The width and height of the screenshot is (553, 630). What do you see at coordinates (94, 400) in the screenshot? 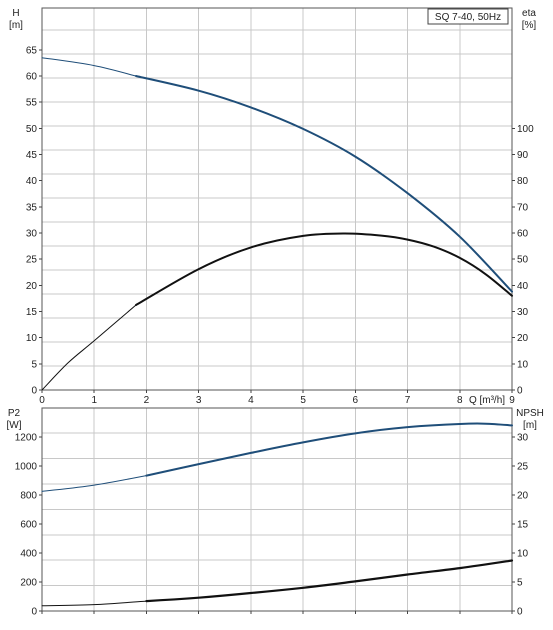
I see `x-tick-label: 1` at bounding box center [94, 400].